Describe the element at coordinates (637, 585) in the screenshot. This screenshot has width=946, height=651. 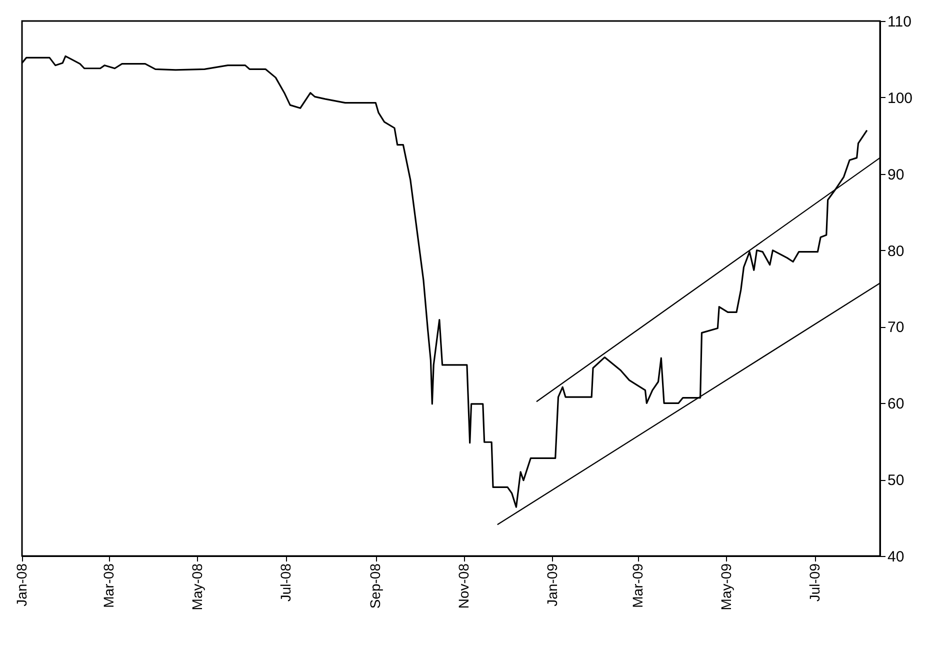
I see `x-tick-label: Mar-09` at that location.